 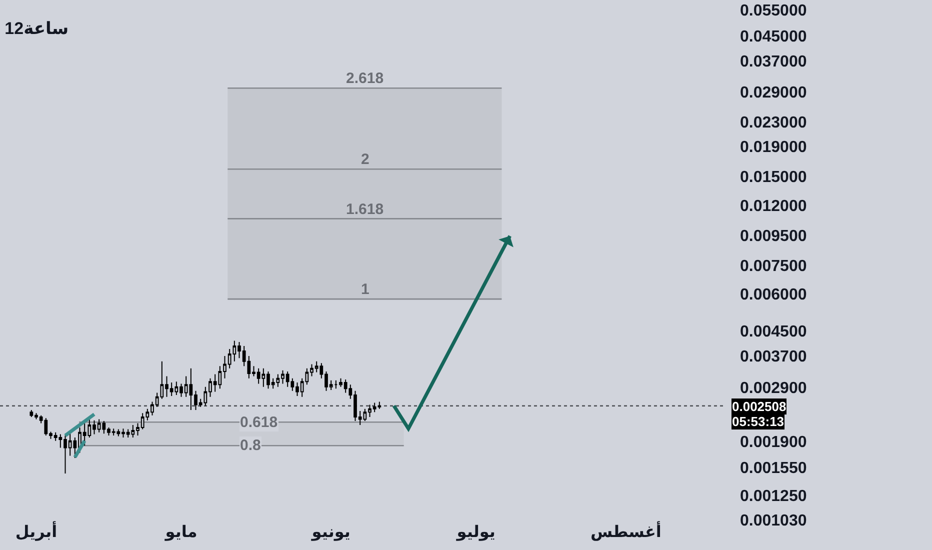 What do you see at coordinates (259, 422) in the screenshot?
I see `annotation: 0.618` at bounding box center [259, 422].